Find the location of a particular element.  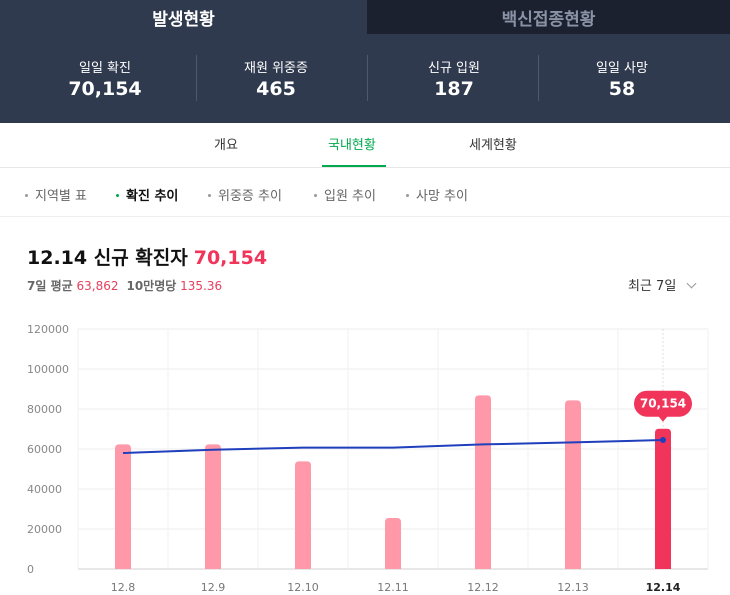

filter-label: 입원 추이 is located at coordinates (350, 196).